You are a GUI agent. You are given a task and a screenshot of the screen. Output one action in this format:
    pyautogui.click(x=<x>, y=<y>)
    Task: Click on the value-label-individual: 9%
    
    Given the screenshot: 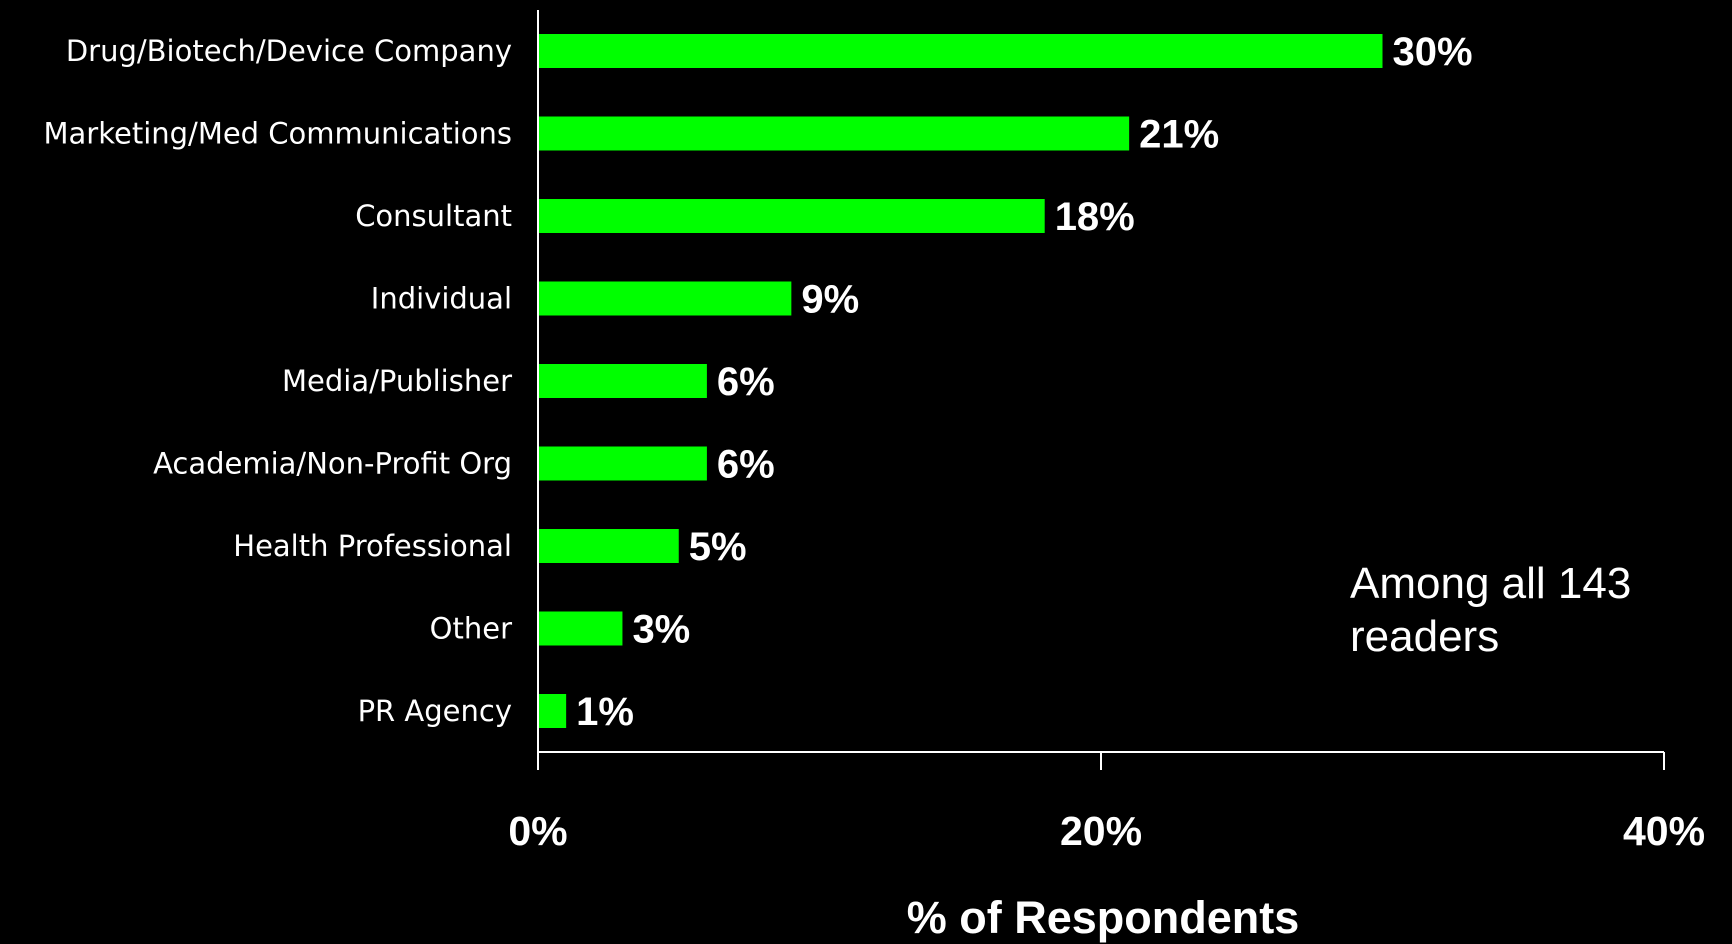 What is the action you would take?
    pyautogui.click(x=830, y=300)
    